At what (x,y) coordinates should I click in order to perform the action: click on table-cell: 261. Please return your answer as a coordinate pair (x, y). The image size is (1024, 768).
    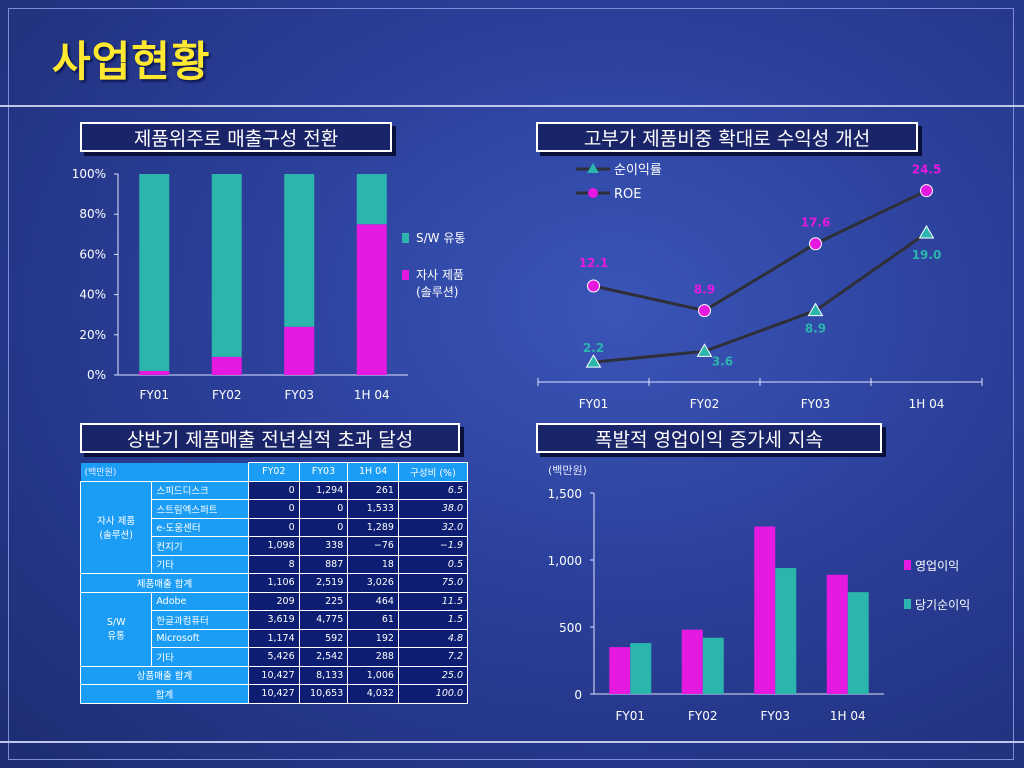
    Looking at the image, I should click on (373, 490).